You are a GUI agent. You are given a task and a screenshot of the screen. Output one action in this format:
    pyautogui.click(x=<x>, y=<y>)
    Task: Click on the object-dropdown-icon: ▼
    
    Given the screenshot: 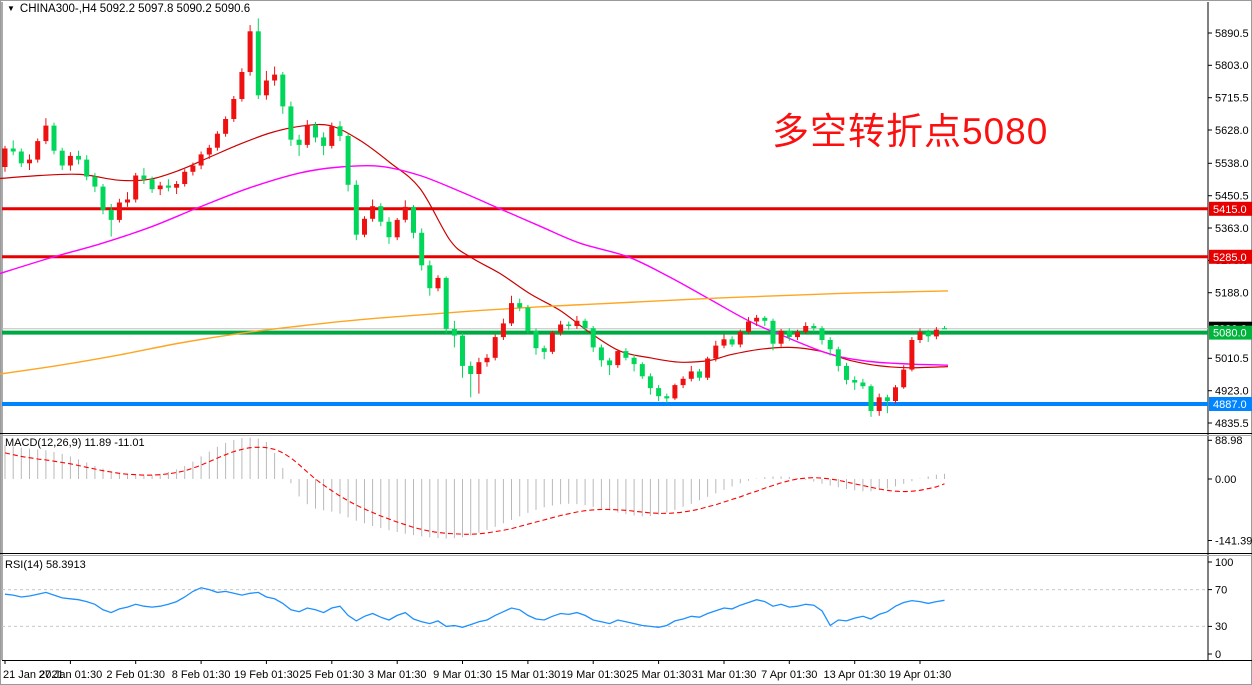 What is the action you would take?
    pyautogui.click(x=11, y=8)
    